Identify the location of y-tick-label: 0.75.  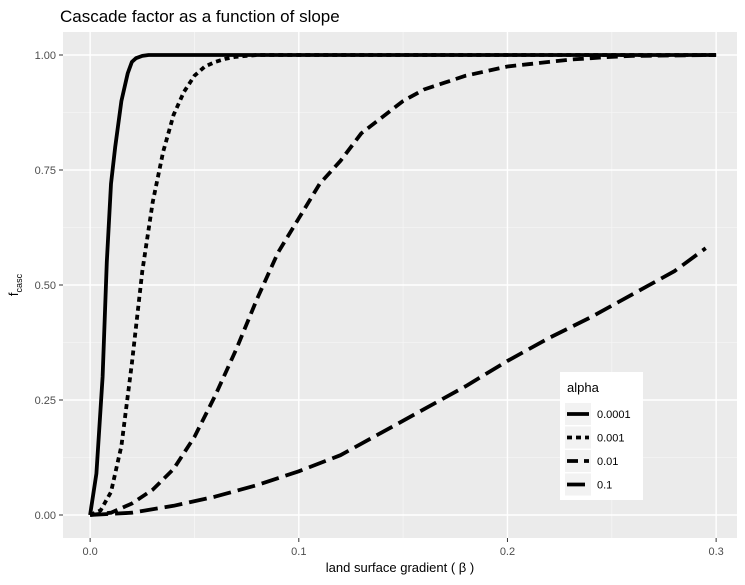
(45, 171).